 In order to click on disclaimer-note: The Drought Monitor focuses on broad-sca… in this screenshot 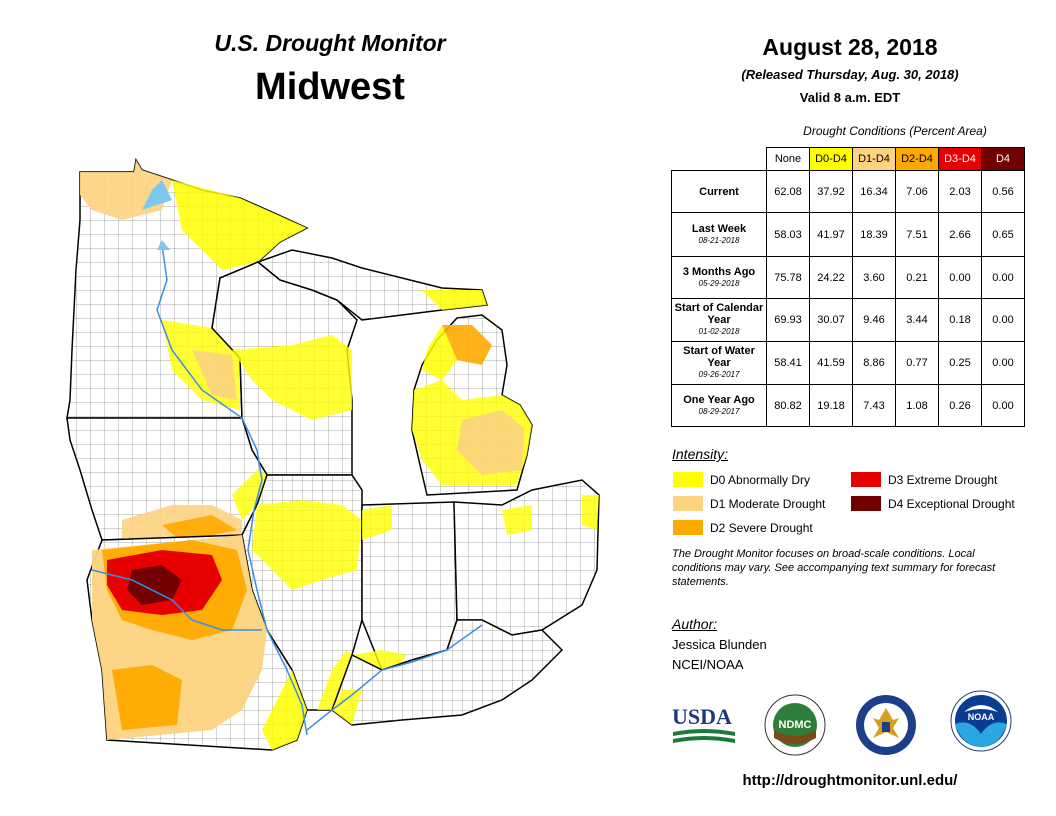, I will do `click(834, 568)`.